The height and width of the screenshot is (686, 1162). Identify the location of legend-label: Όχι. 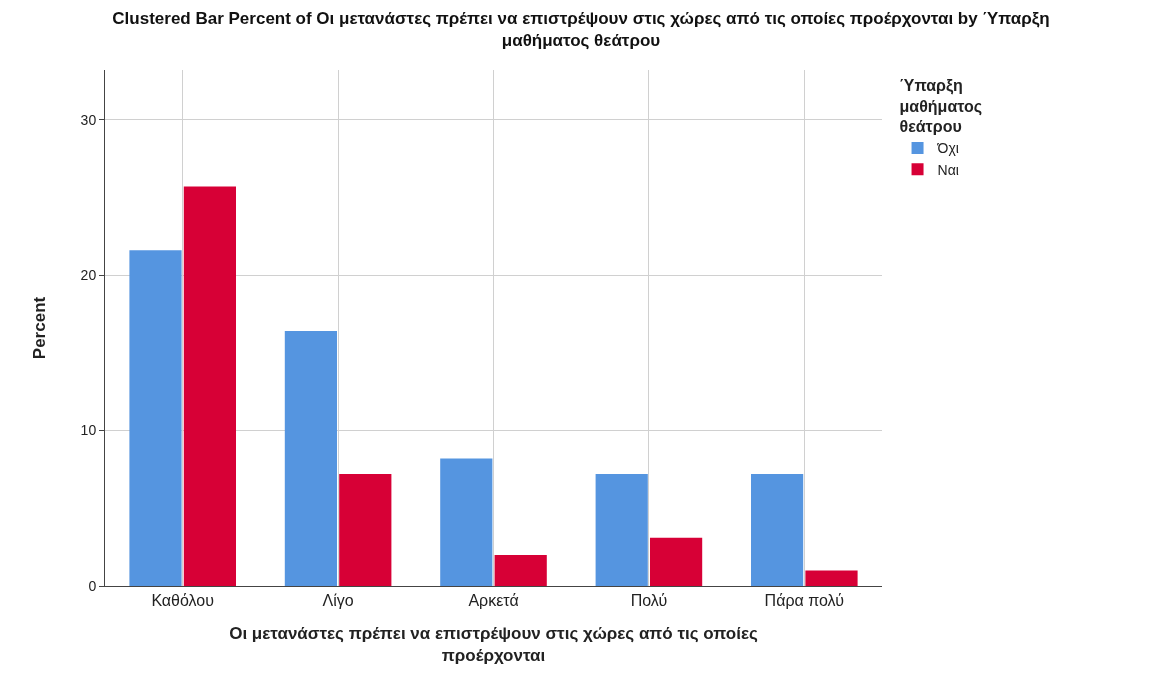
(947, 148).